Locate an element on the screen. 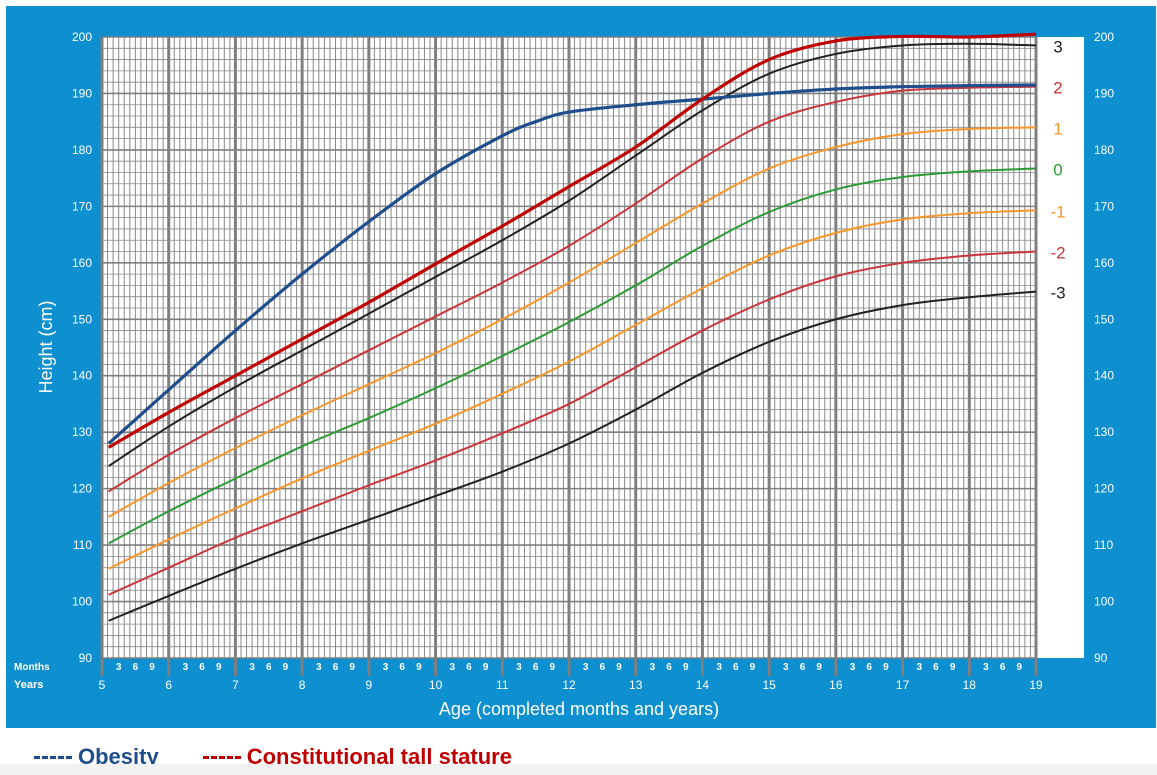  y-tick-label: 180 is located at coordinates (82, 150).